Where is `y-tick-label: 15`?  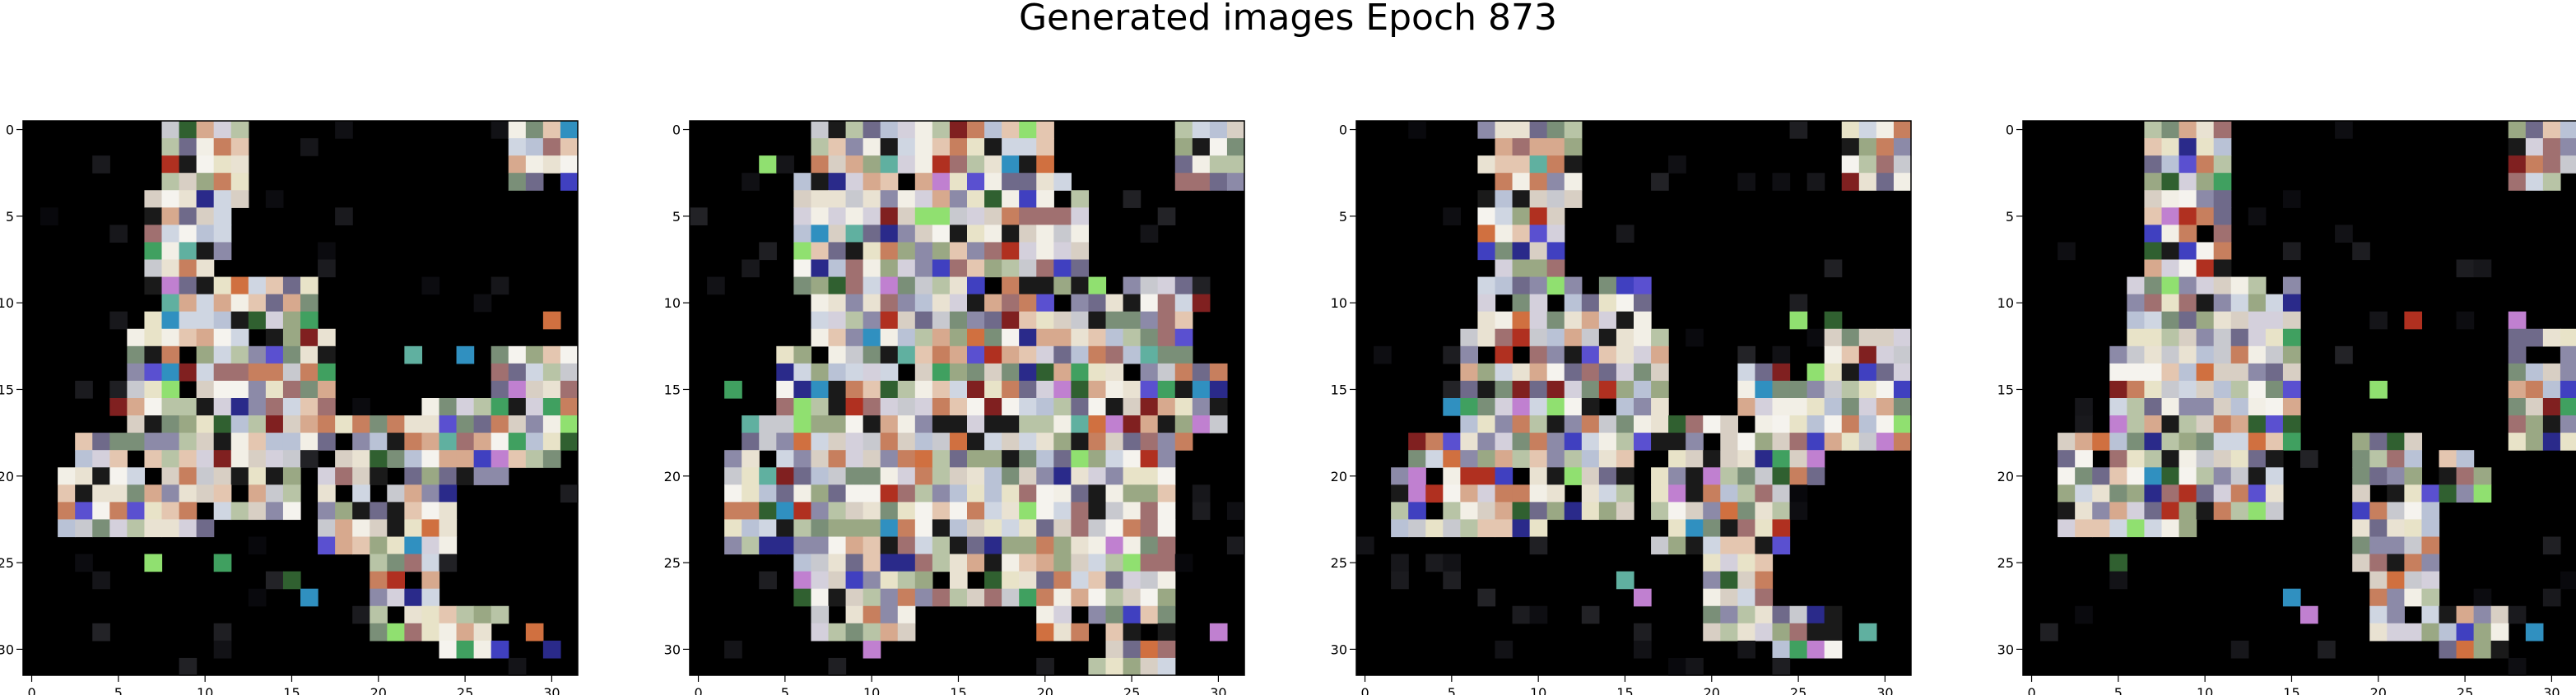
y-tick-label: 15 is located at coordinates (1339, 389).